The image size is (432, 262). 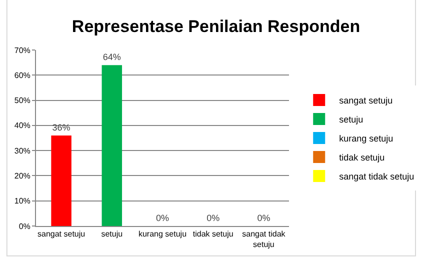 I want to click on y-tick-label: 40%, so click(x=22, y=125).